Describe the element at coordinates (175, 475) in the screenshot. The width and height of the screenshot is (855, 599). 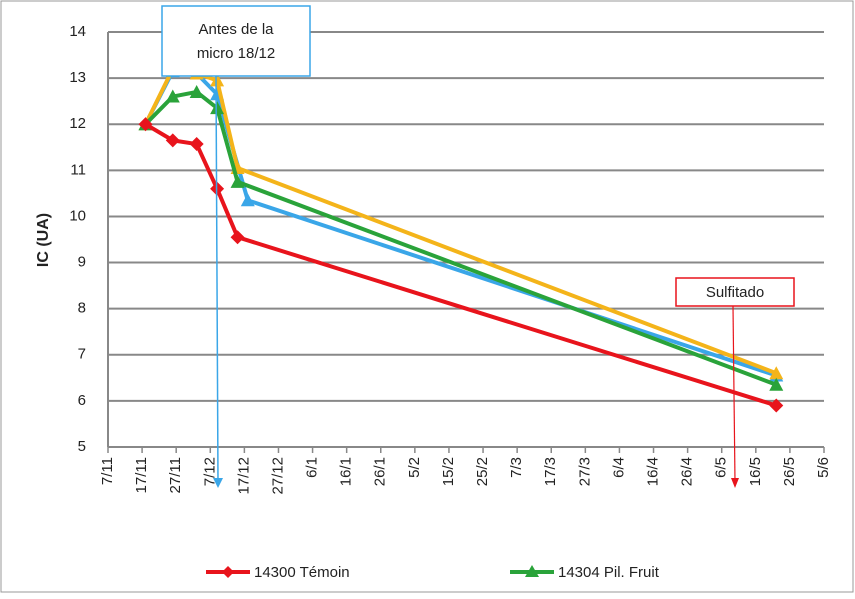
I see `x-tick-label: 27/11` at that location.